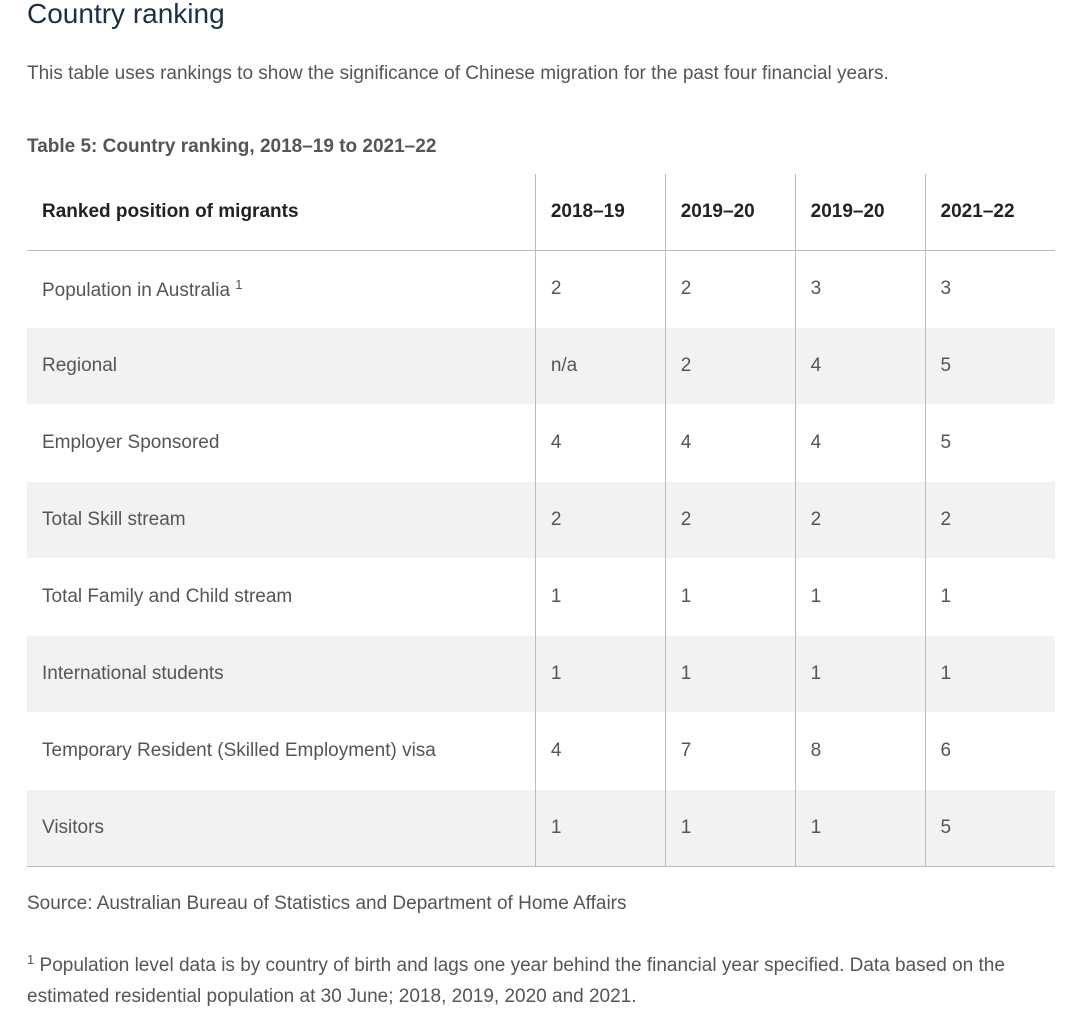  I want to click on table-row: International students 1 1 1 1, so click(541, 674).